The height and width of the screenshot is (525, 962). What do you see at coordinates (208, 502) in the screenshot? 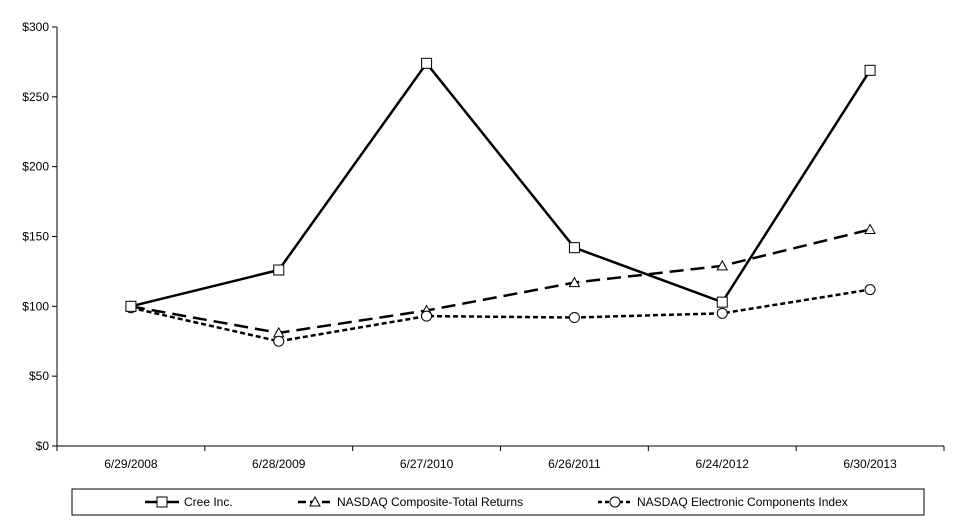
I see `legend-label: Cree Inc.` at bounding box center [208, 502].